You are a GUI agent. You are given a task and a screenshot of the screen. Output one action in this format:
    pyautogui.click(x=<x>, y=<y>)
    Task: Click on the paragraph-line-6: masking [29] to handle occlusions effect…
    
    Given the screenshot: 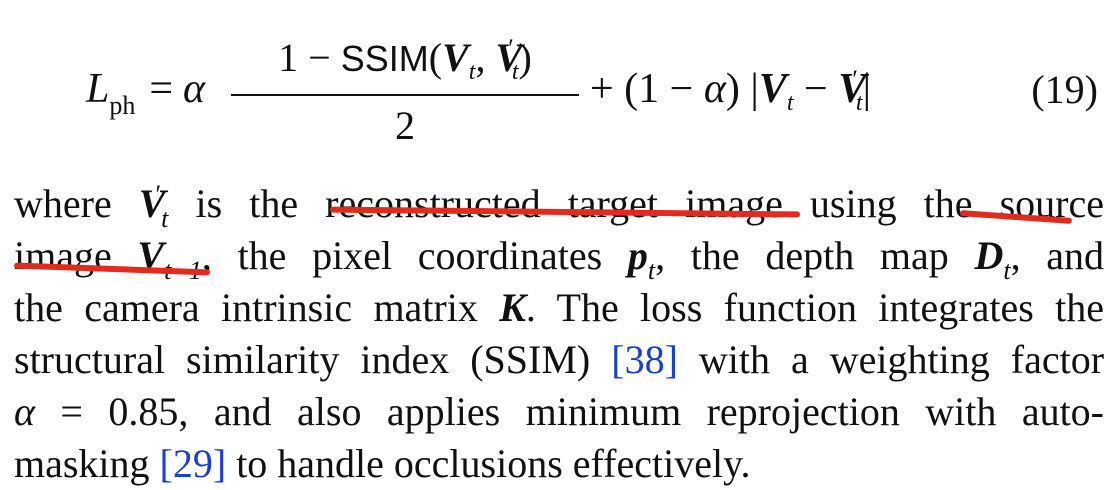 What is the action you would take?
    pyautogui.click(x=382, y=463)
    